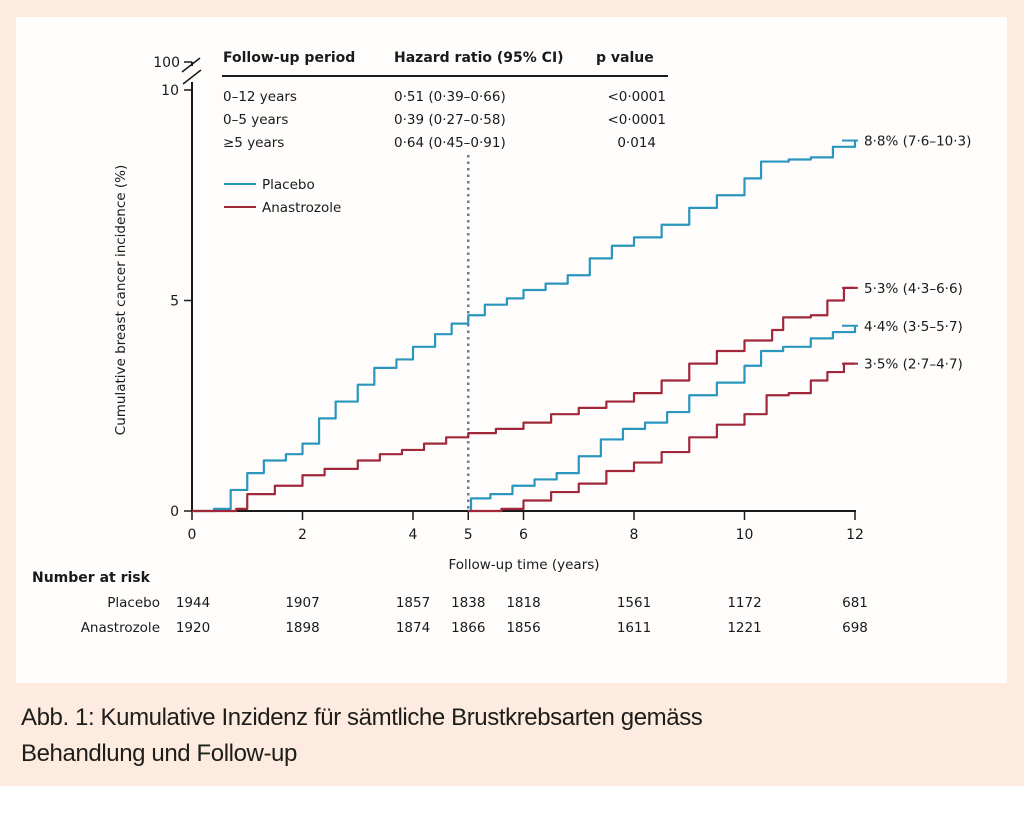 This screenshot has height=837, width=1024. What do you see at coordinates (159, 753) in the screenshot?
I see `caption-line-2: Behandlung und Follow-up` at bounding box center [159, 753].